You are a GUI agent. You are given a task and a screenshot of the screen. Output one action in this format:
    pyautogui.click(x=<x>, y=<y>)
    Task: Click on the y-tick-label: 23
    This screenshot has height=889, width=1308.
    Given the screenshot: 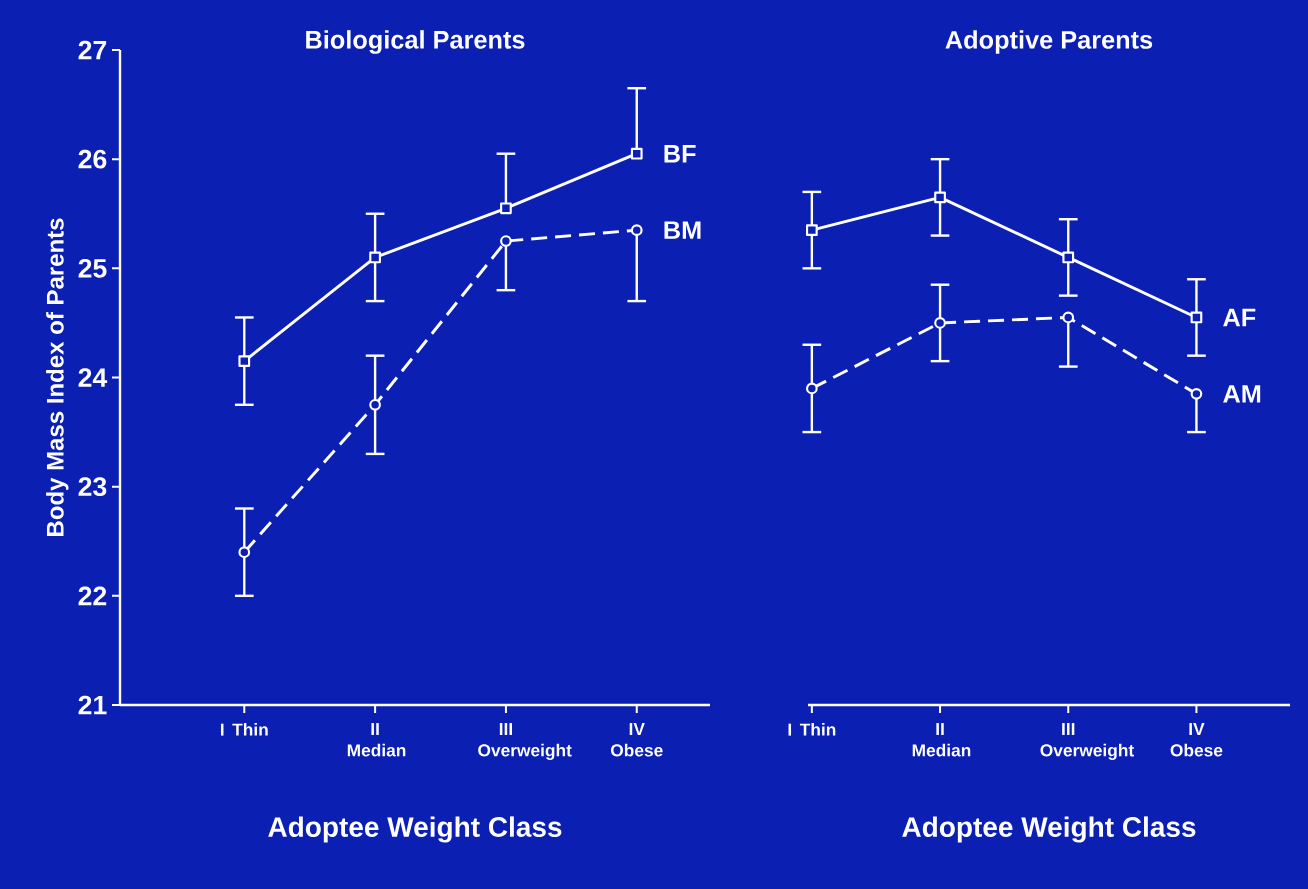 What is the action you would take?
    pyautogui.click(x=92, y=487)
    